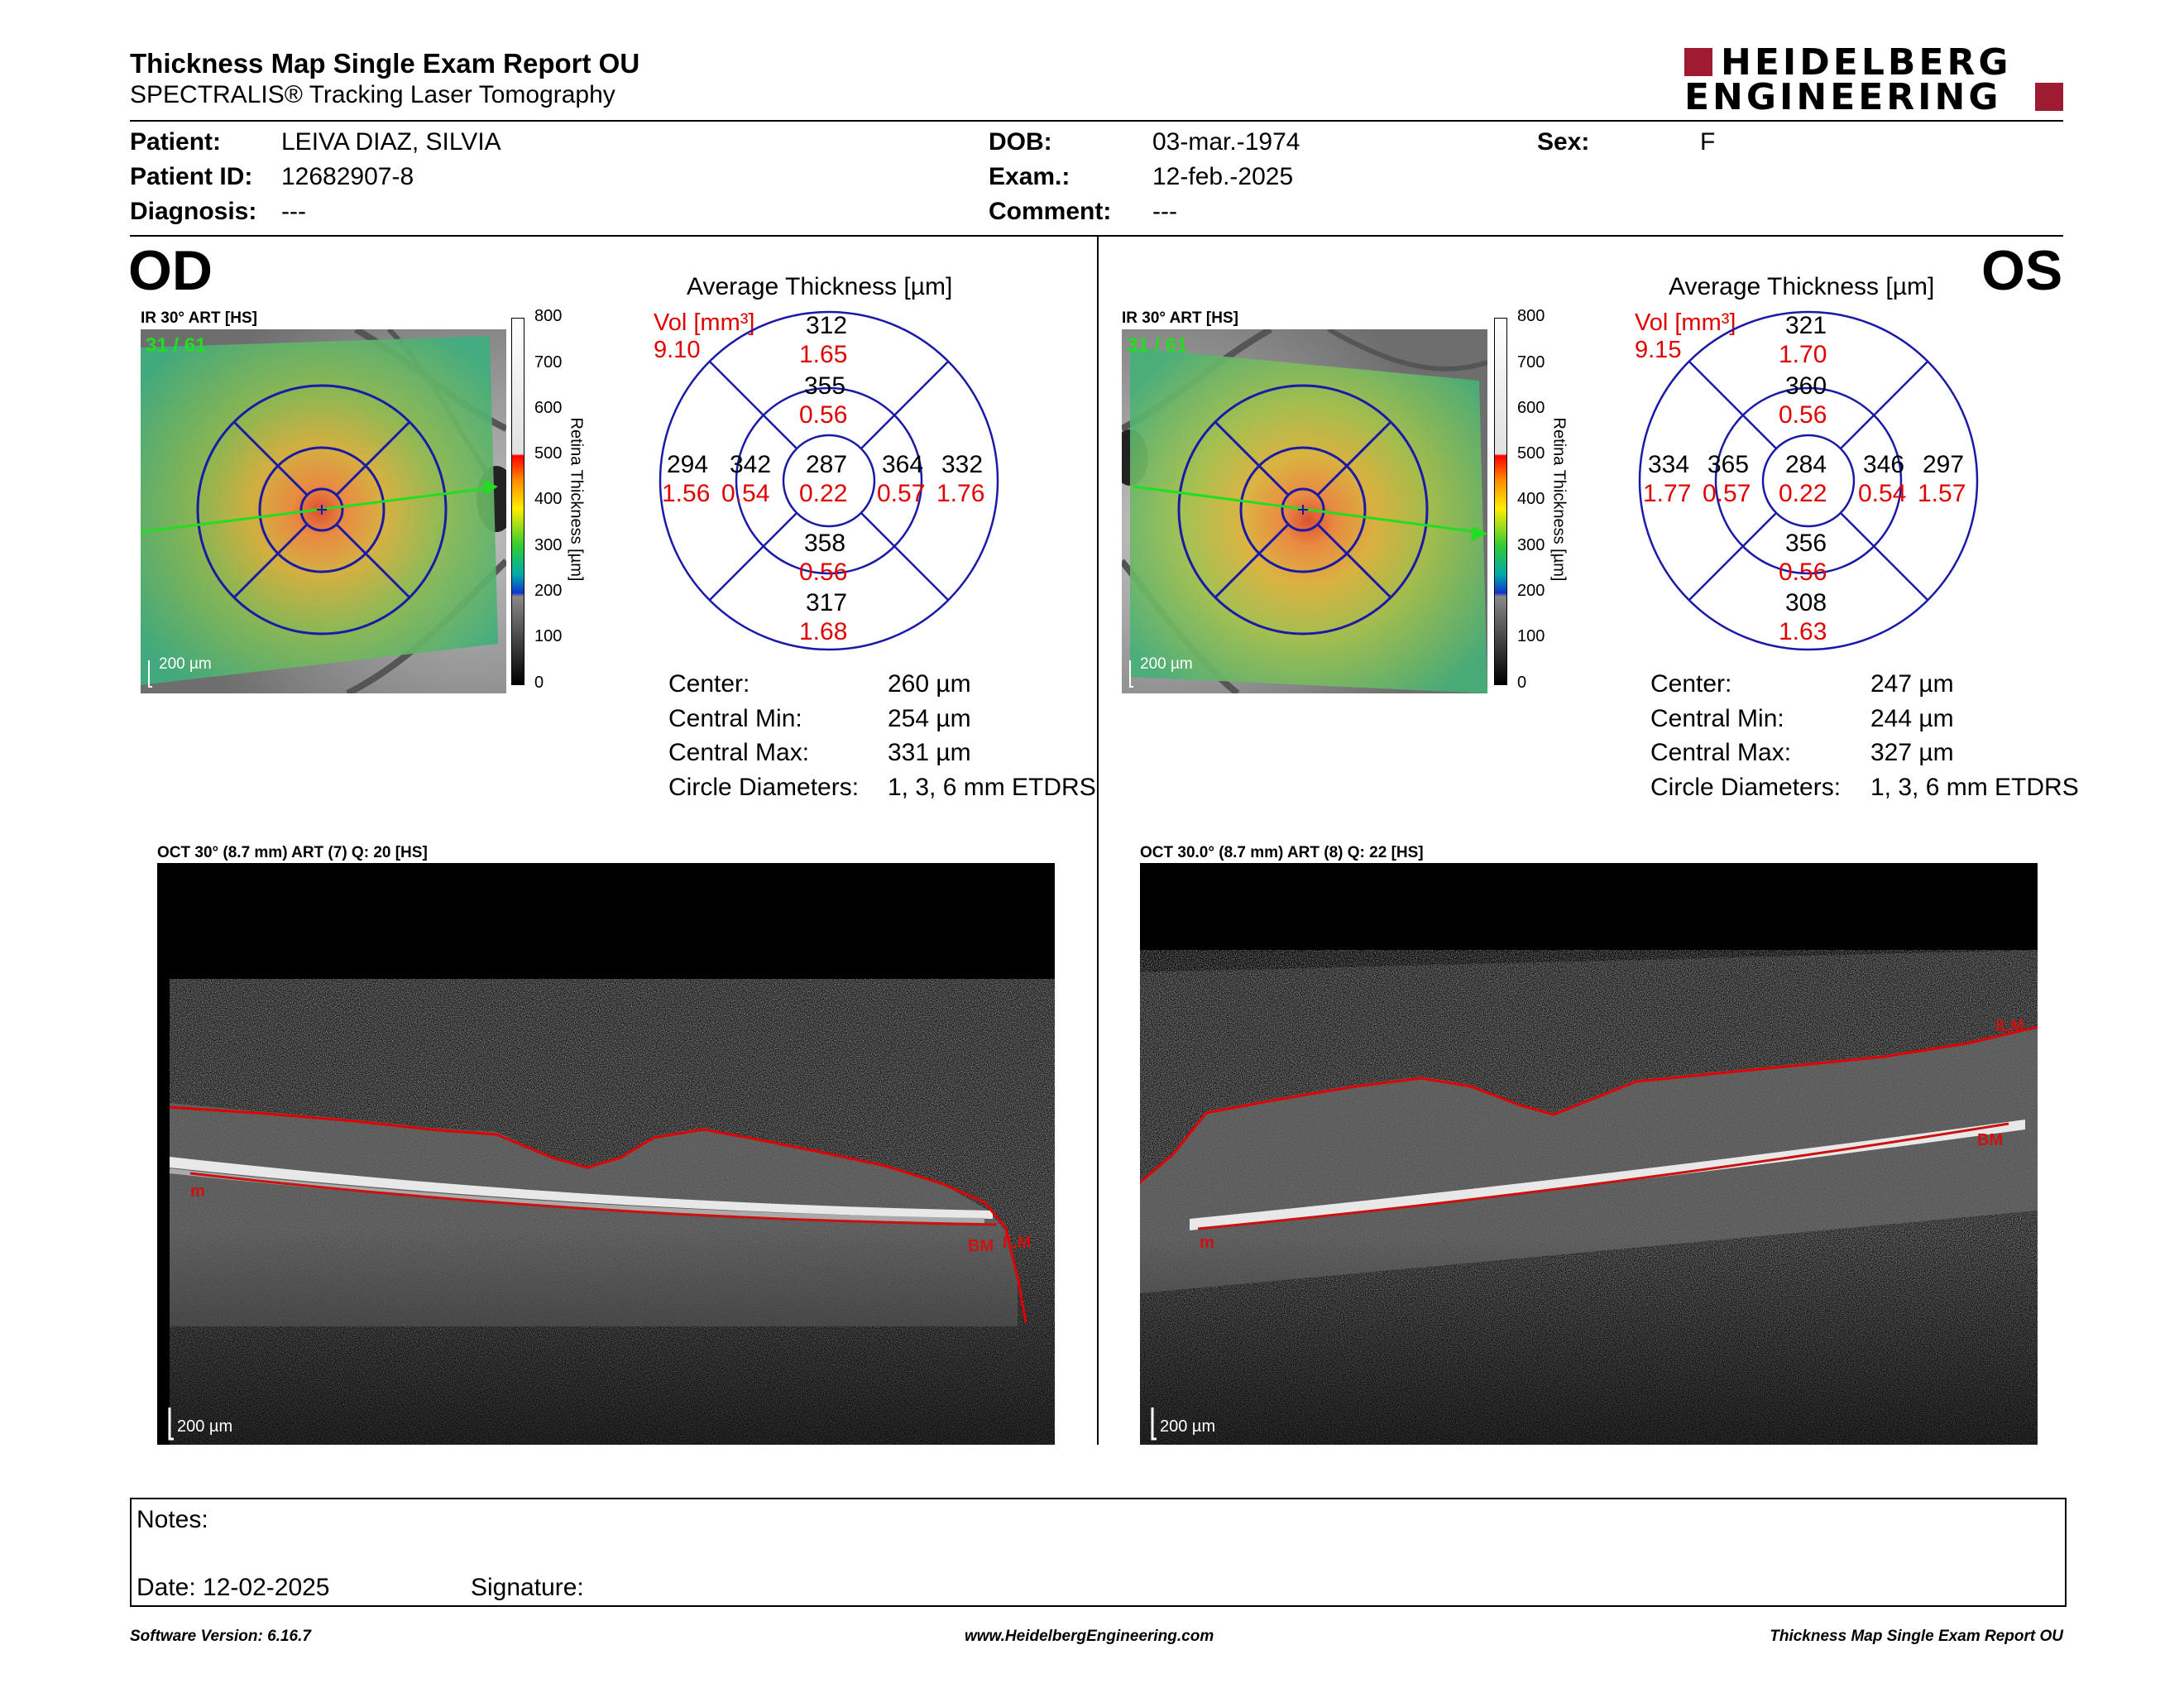 The width and height of the screenshot is (2184, 1688). What do you see at coordinates (1559, 499) in the screenshot?
I see `os-colorbar-title: Retina Thickness [µm]` at bounding box center [1559, 499].